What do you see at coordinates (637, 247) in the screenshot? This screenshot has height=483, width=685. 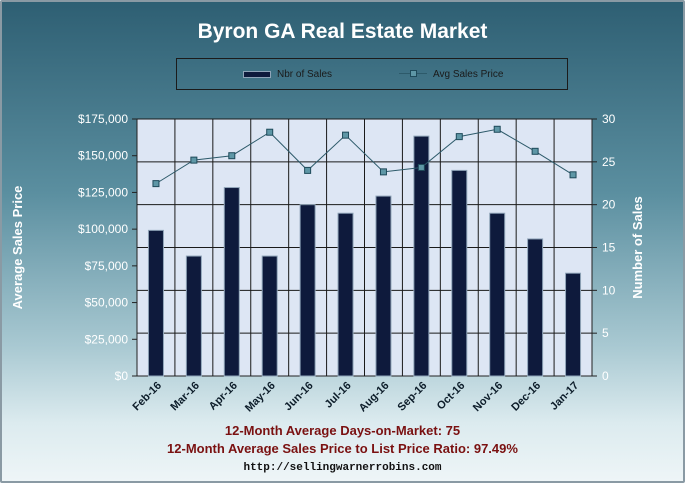 I see `y-axis-title-right: Number of Sales` at bounding box center [637, 247].